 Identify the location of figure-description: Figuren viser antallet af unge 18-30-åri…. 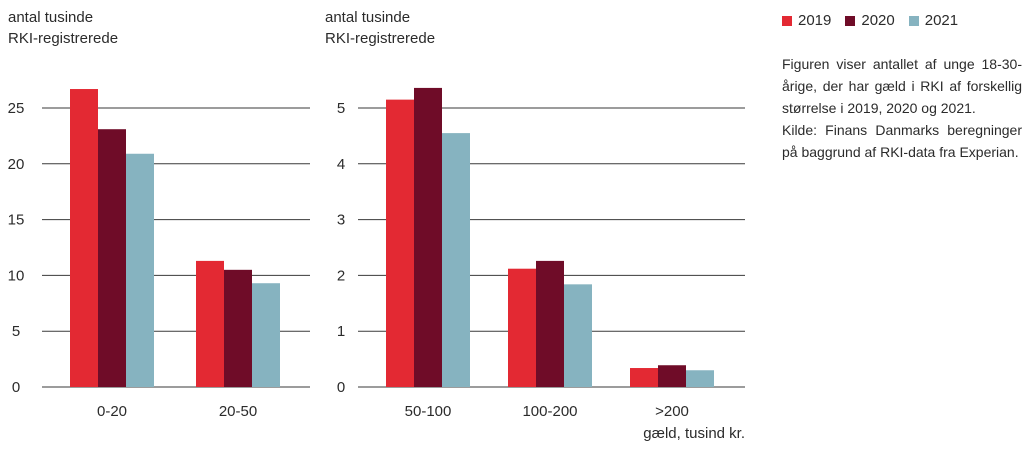
(902, 86).